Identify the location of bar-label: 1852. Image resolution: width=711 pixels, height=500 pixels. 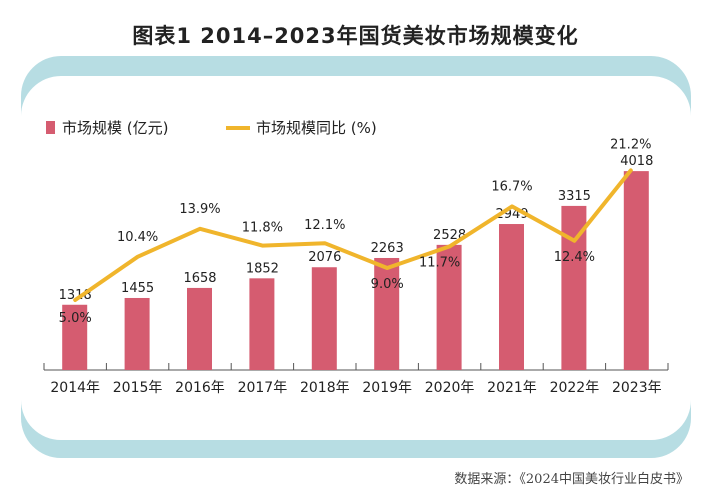
(262, 268).